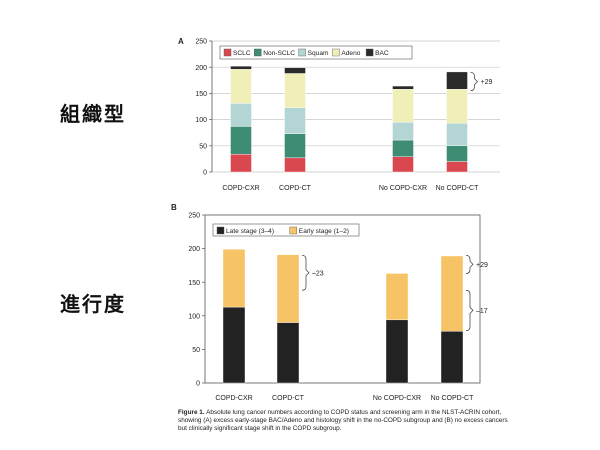 The width and height of the screenshot is (600, 450). What do you see at coordinates (241, 163) in the screenshot?
I see `bar-segment-sclc-copd-cxr` at bounding box center [241, 163].